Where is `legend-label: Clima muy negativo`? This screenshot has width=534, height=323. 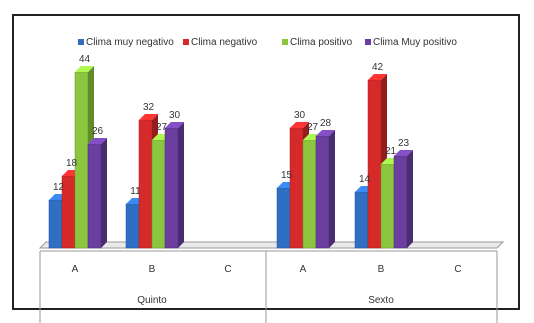 legend-label: Clima muy negativo is located at coordinates (130, 42).